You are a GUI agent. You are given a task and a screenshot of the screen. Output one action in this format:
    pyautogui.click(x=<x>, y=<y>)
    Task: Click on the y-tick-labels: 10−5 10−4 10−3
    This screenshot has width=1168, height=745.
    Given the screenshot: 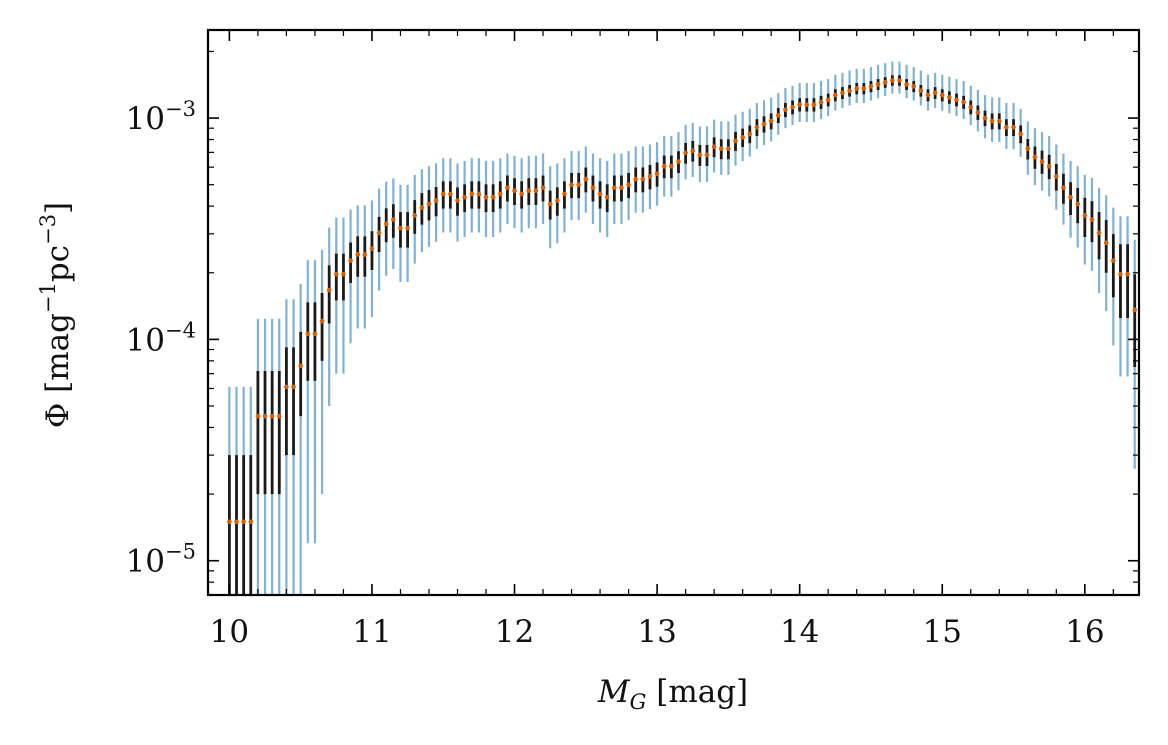 What is the action you would take?
    pyautogui.click(x=161, y=338)
    